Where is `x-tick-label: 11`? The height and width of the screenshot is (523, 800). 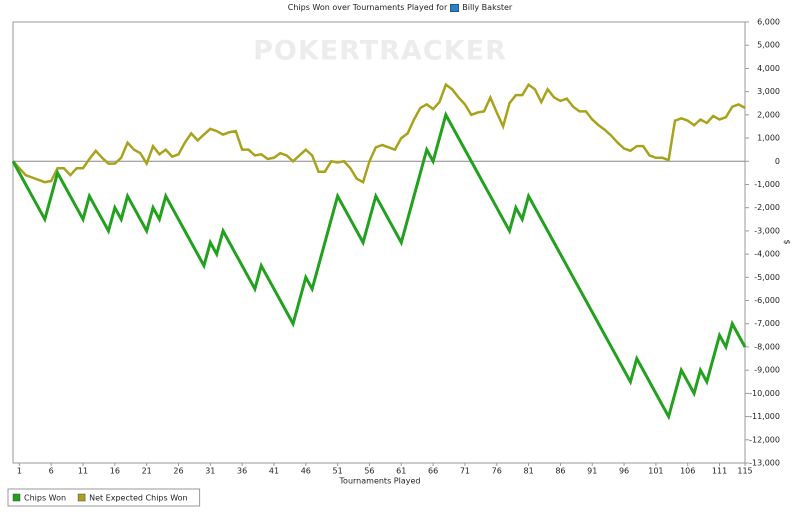 x-tick-label: 11 is located at coordinates (83, 471).